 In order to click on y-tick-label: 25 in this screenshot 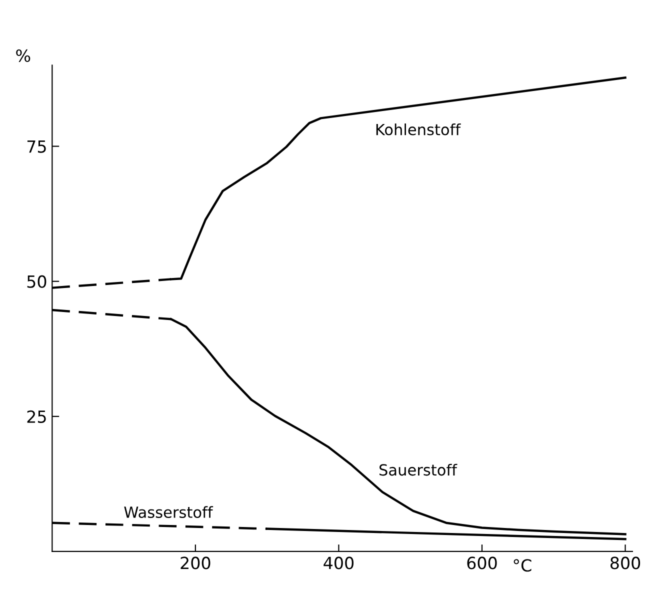, I will do `click(36, 416)`.